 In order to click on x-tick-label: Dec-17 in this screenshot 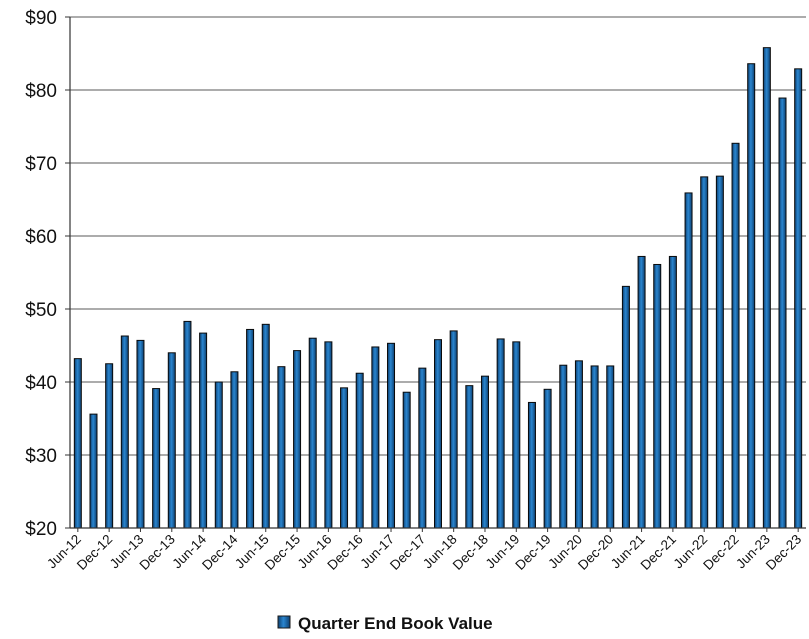, I will do `click(407, 552)`.